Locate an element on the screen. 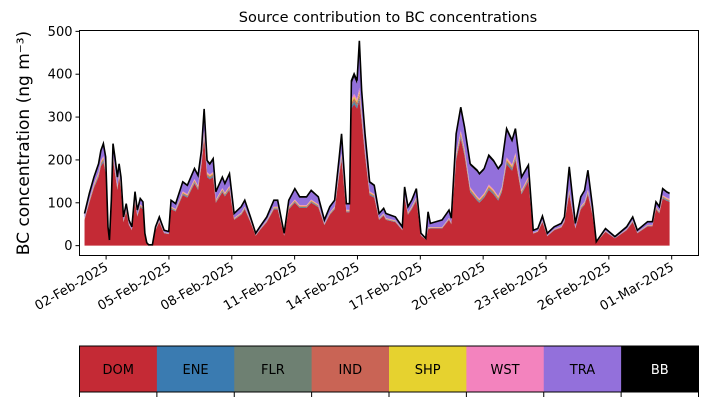 The height and width of the screenshot is (406, 707). legend-label-shp: SHP is located at coordinates (428, 370).